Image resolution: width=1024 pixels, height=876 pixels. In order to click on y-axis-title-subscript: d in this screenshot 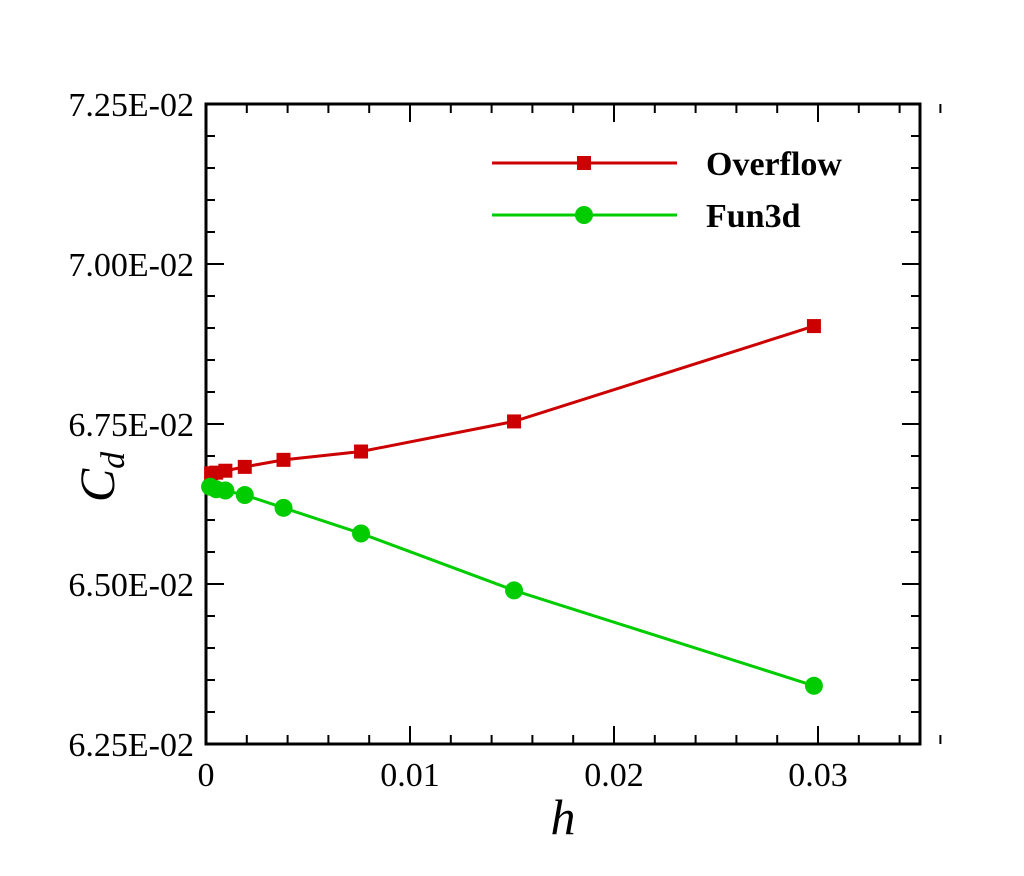, I will do `click(113, 460)`.